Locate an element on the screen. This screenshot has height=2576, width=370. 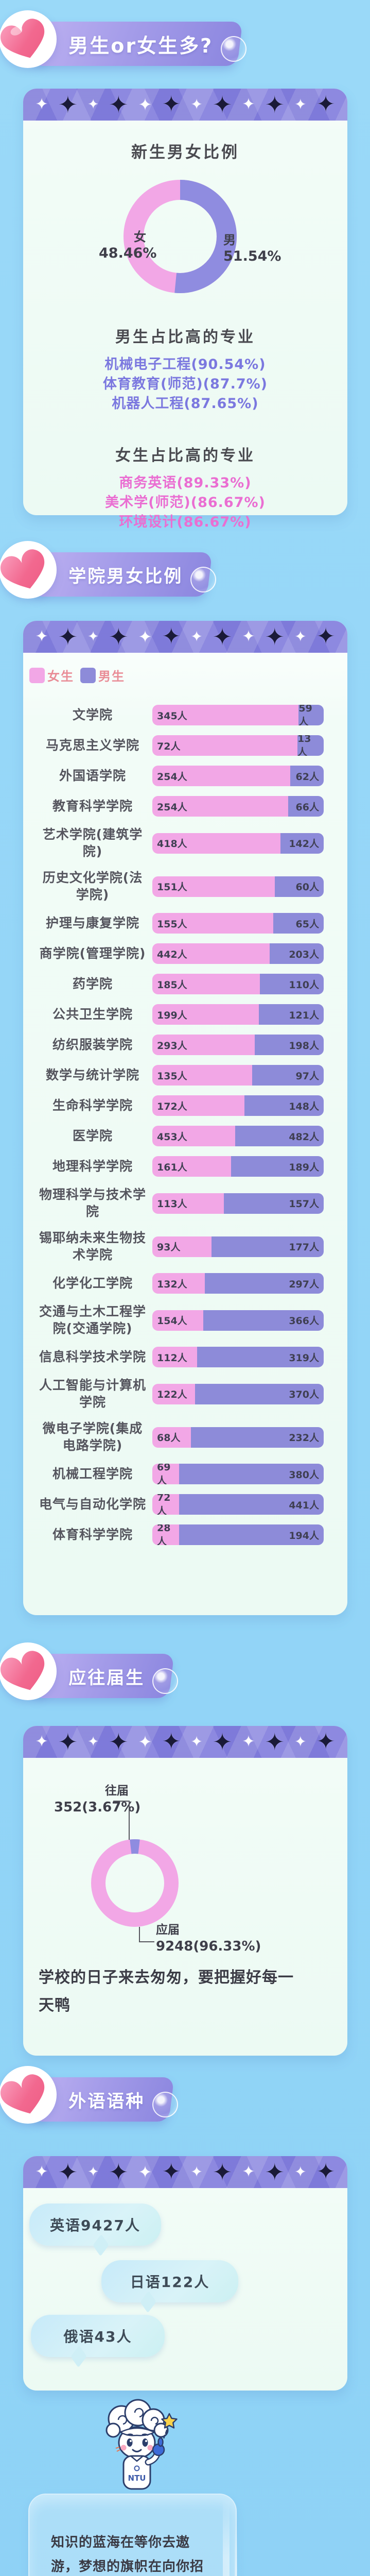
college-row: 机械工程学院 69人 380人 is located at coordinates (181, 1474).